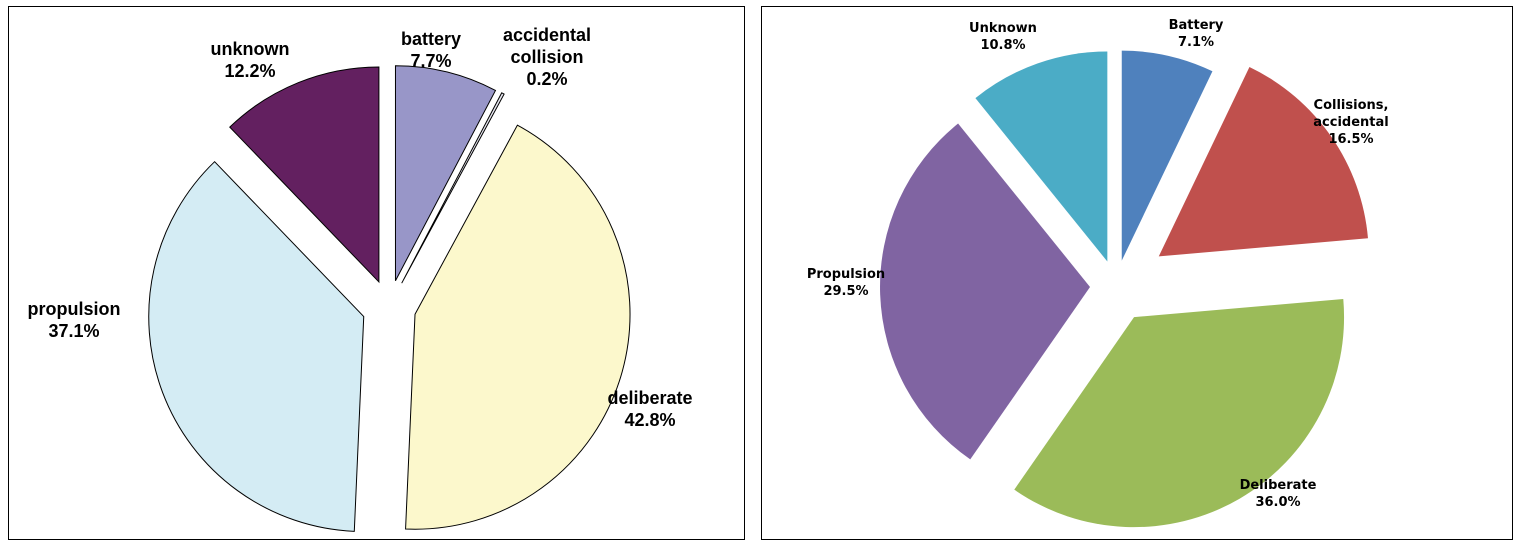 This screenshot has width=1526, height=549. Describe the element at coordinates (250, 60) in the screenshot. I see `slice-label-unknown: unknown 12.2%` at that location.